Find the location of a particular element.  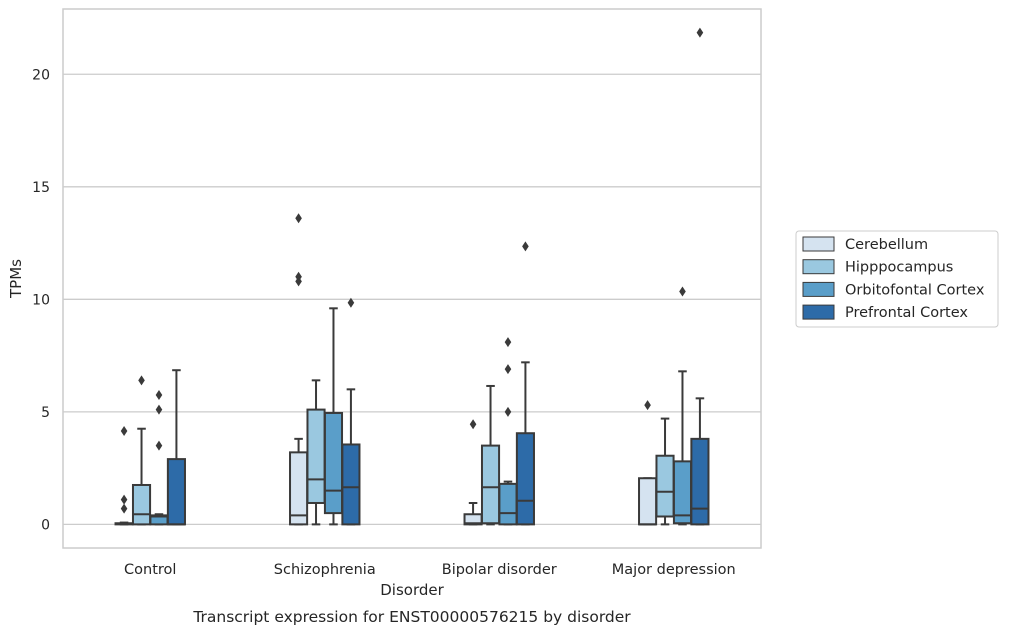

y-tick-label: 20 is located at coordinates (41, 75).